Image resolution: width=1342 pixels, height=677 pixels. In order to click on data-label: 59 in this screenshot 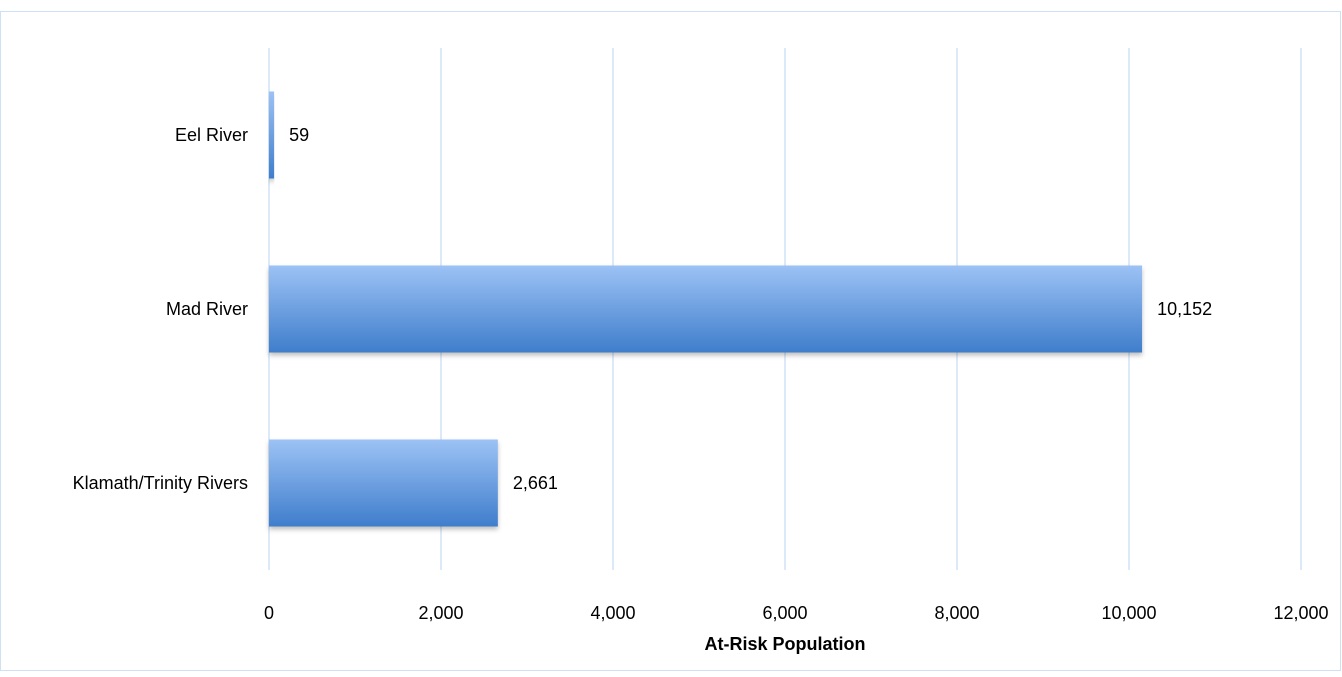, I will do `click(299, 135)`.